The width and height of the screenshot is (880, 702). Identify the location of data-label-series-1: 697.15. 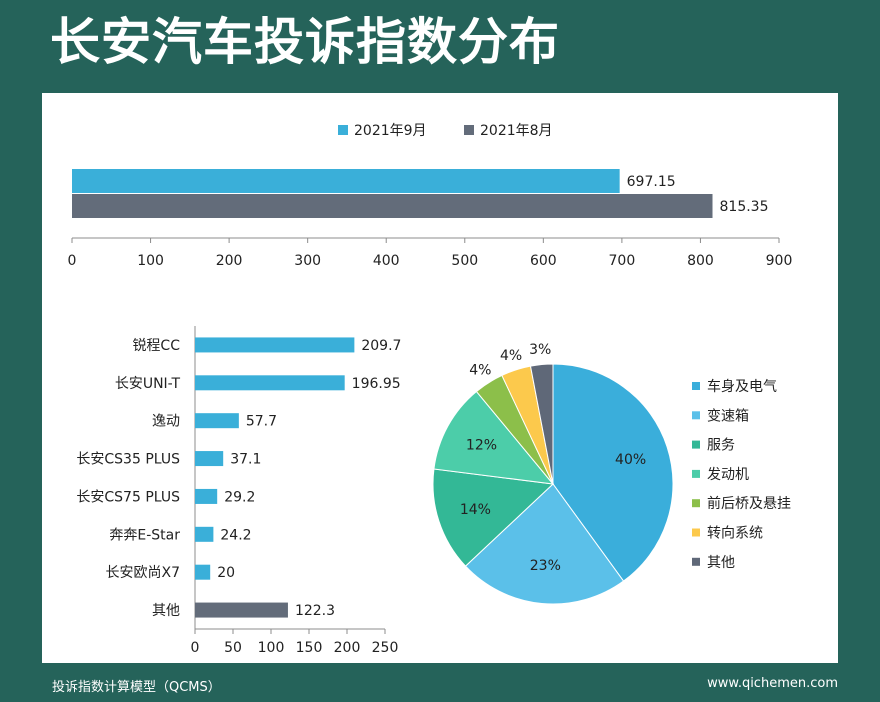
(651, 182).